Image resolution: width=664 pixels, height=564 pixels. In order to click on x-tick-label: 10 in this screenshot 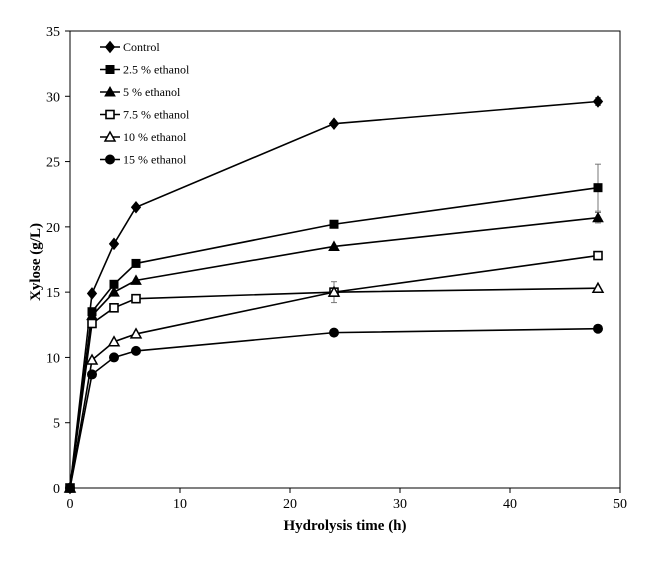, I will do `click(180, 504)`.